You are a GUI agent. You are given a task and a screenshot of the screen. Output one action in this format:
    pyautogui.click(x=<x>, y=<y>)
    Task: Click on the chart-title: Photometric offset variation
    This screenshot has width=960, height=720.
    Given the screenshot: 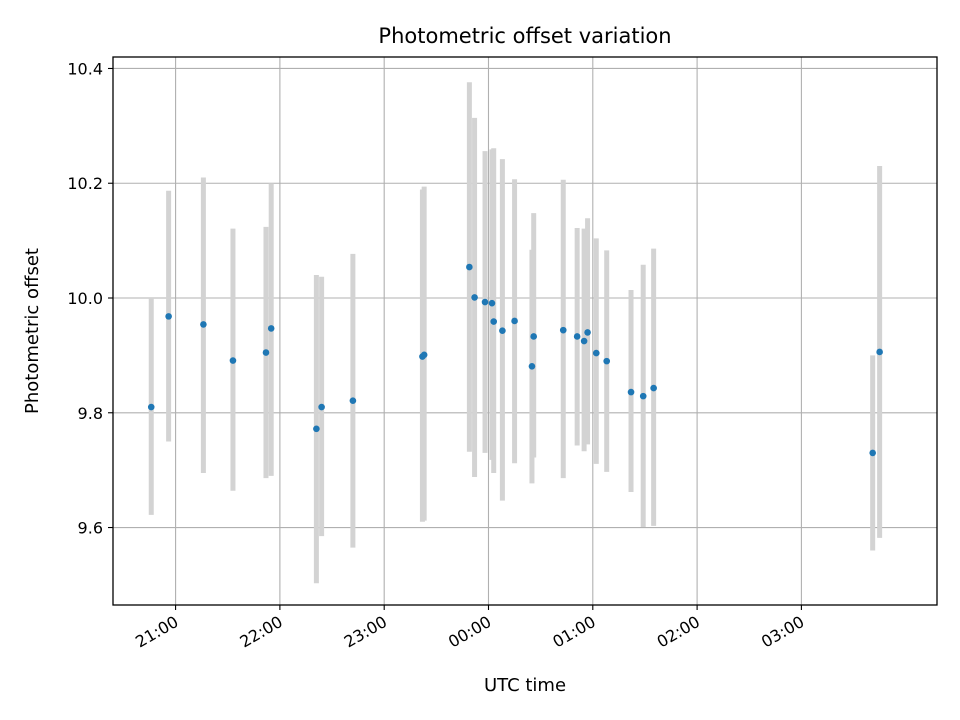 What is the action you would take?
    pyautogui.click(x=524, y=36)
    